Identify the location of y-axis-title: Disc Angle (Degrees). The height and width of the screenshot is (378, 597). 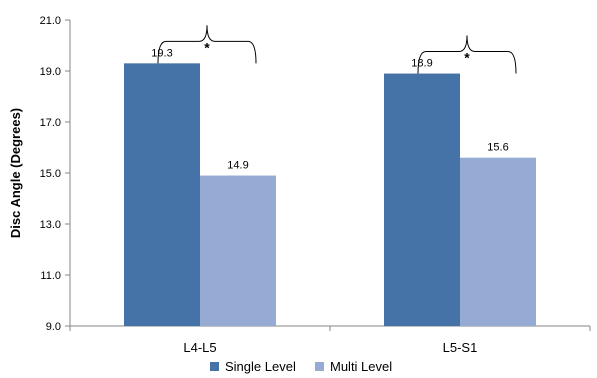
(15, 173).